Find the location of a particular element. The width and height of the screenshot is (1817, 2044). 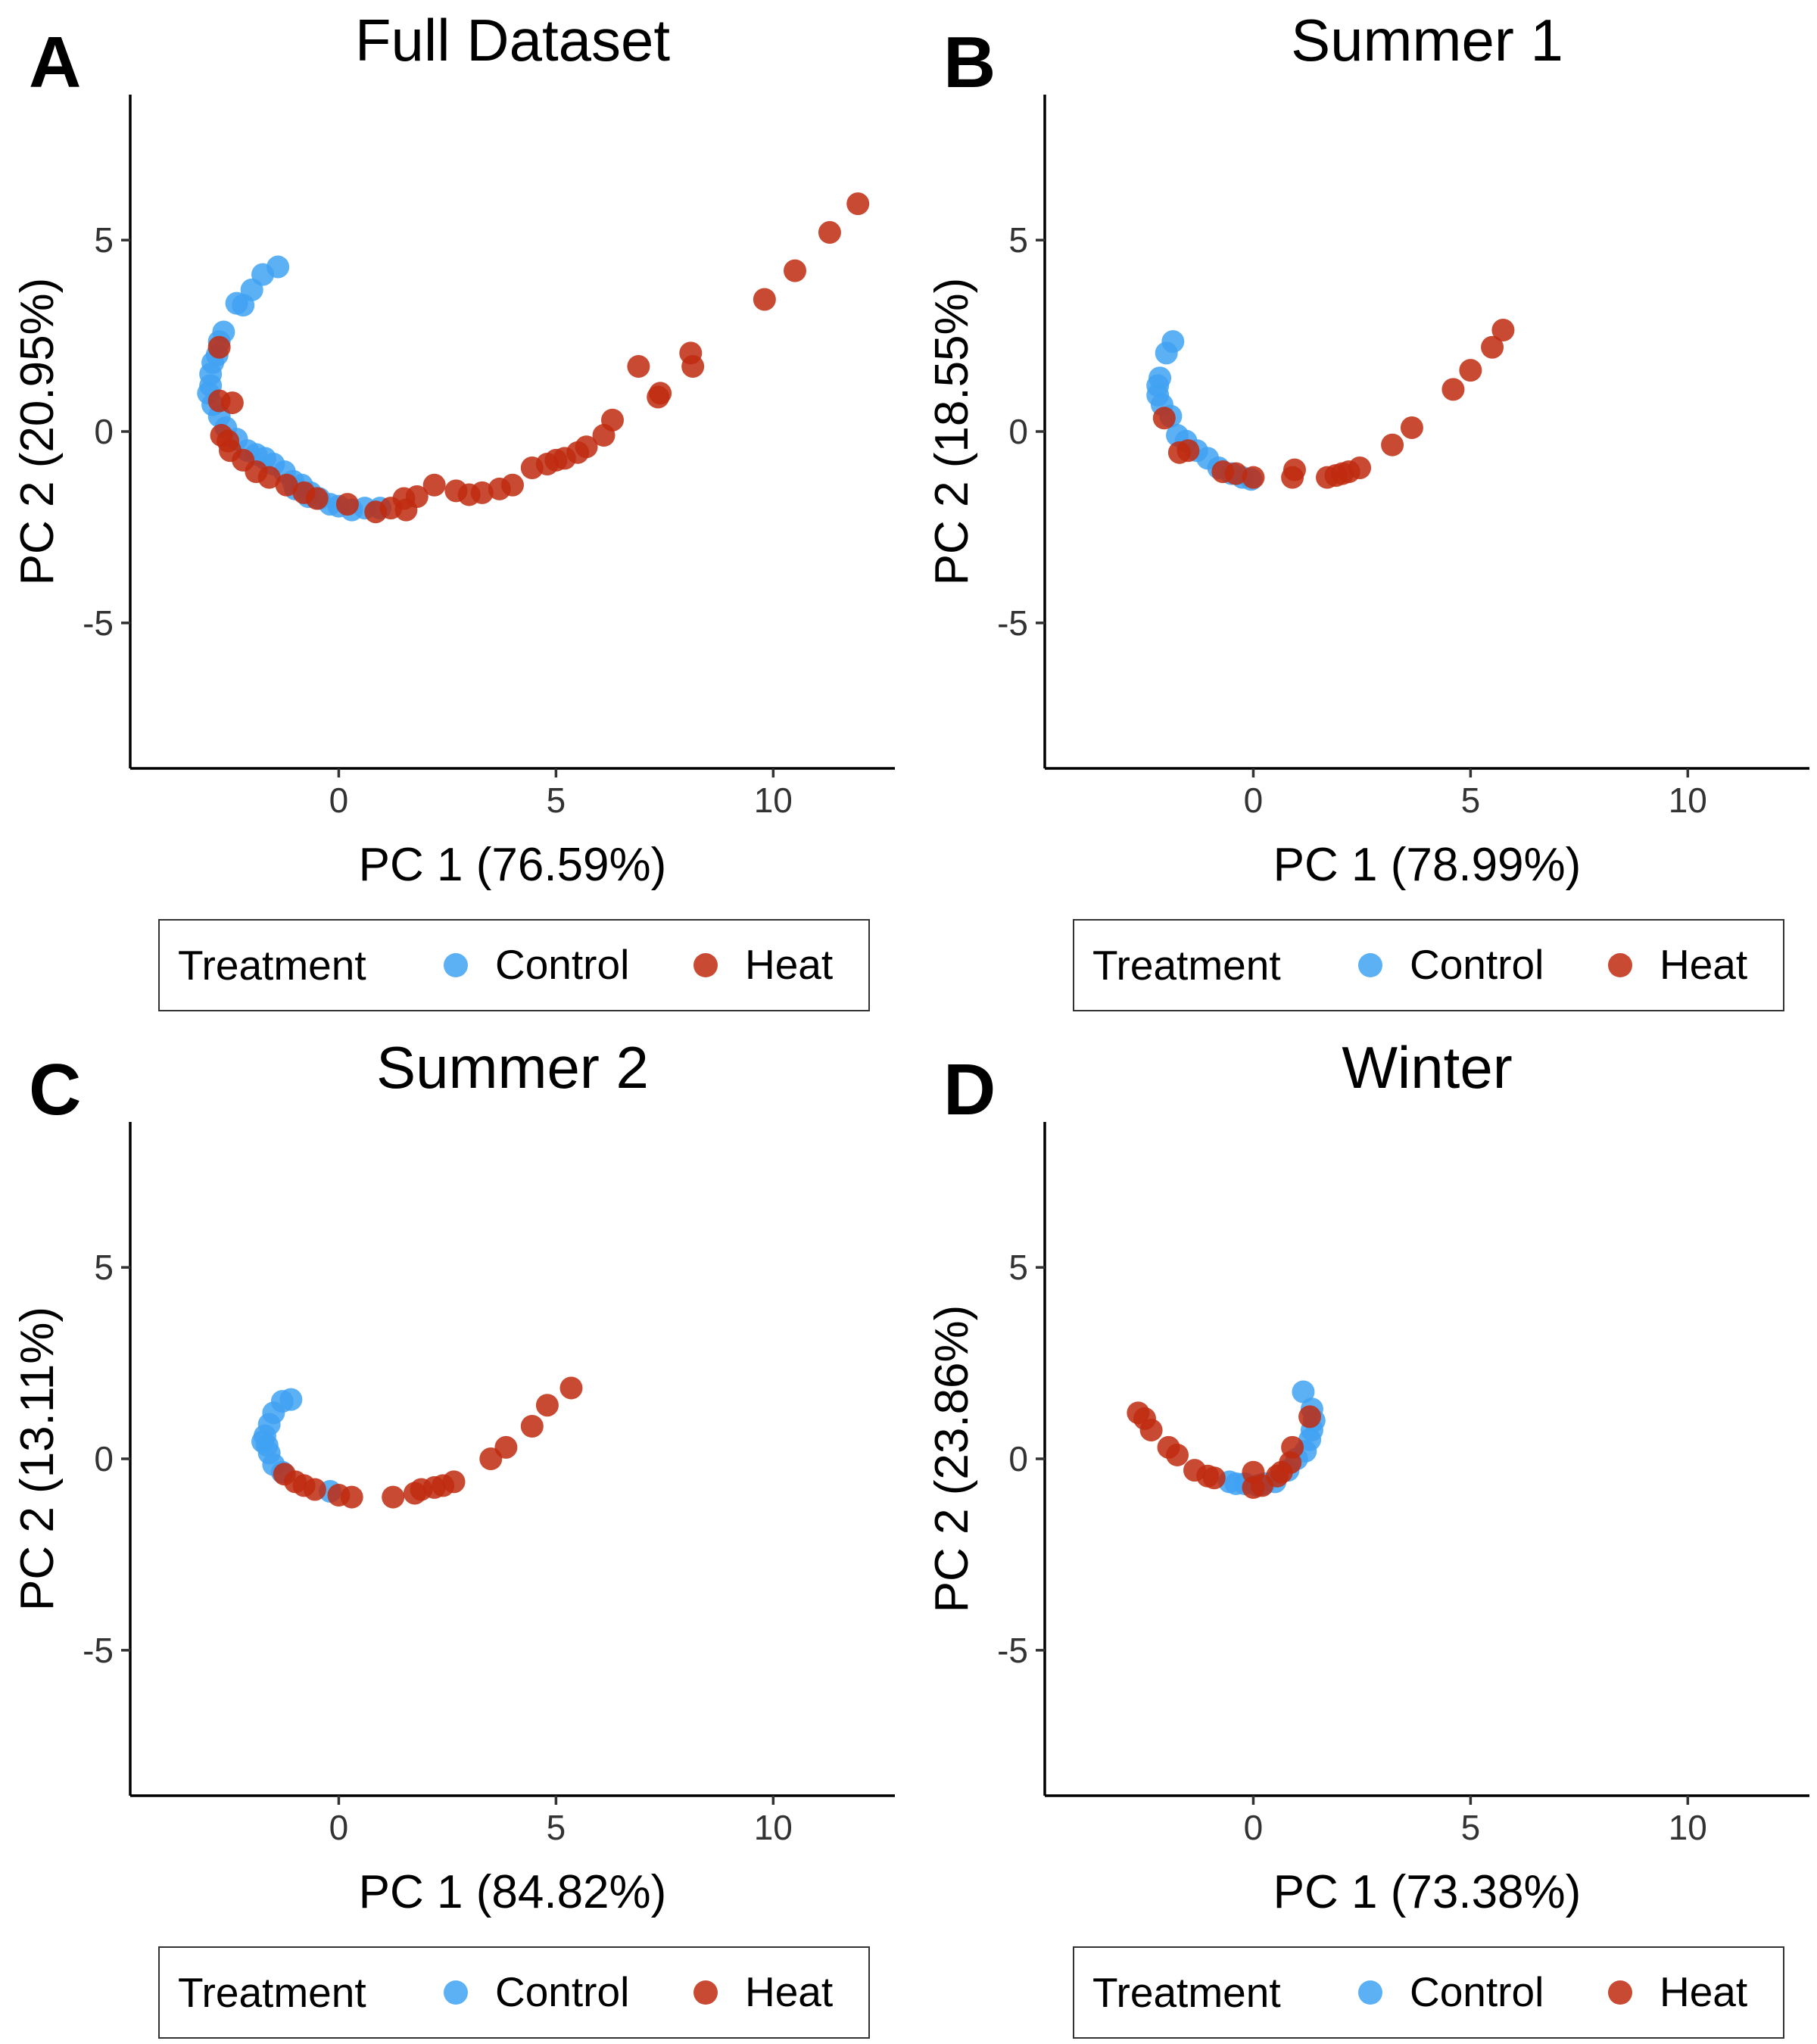

panel-title: Winter is located at coordinates (1427, 1067).